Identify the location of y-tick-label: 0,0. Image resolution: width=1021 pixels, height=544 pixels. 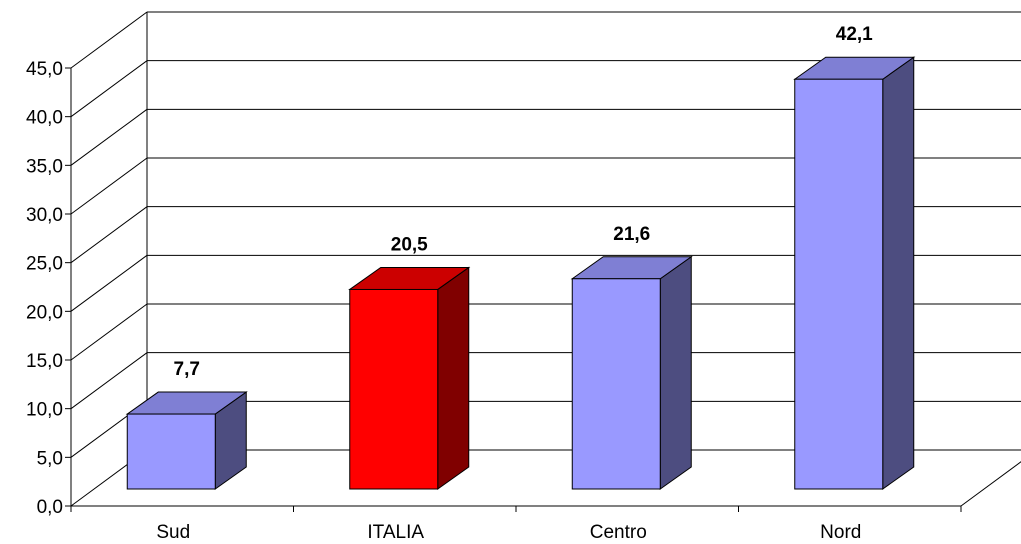
(50, 507).